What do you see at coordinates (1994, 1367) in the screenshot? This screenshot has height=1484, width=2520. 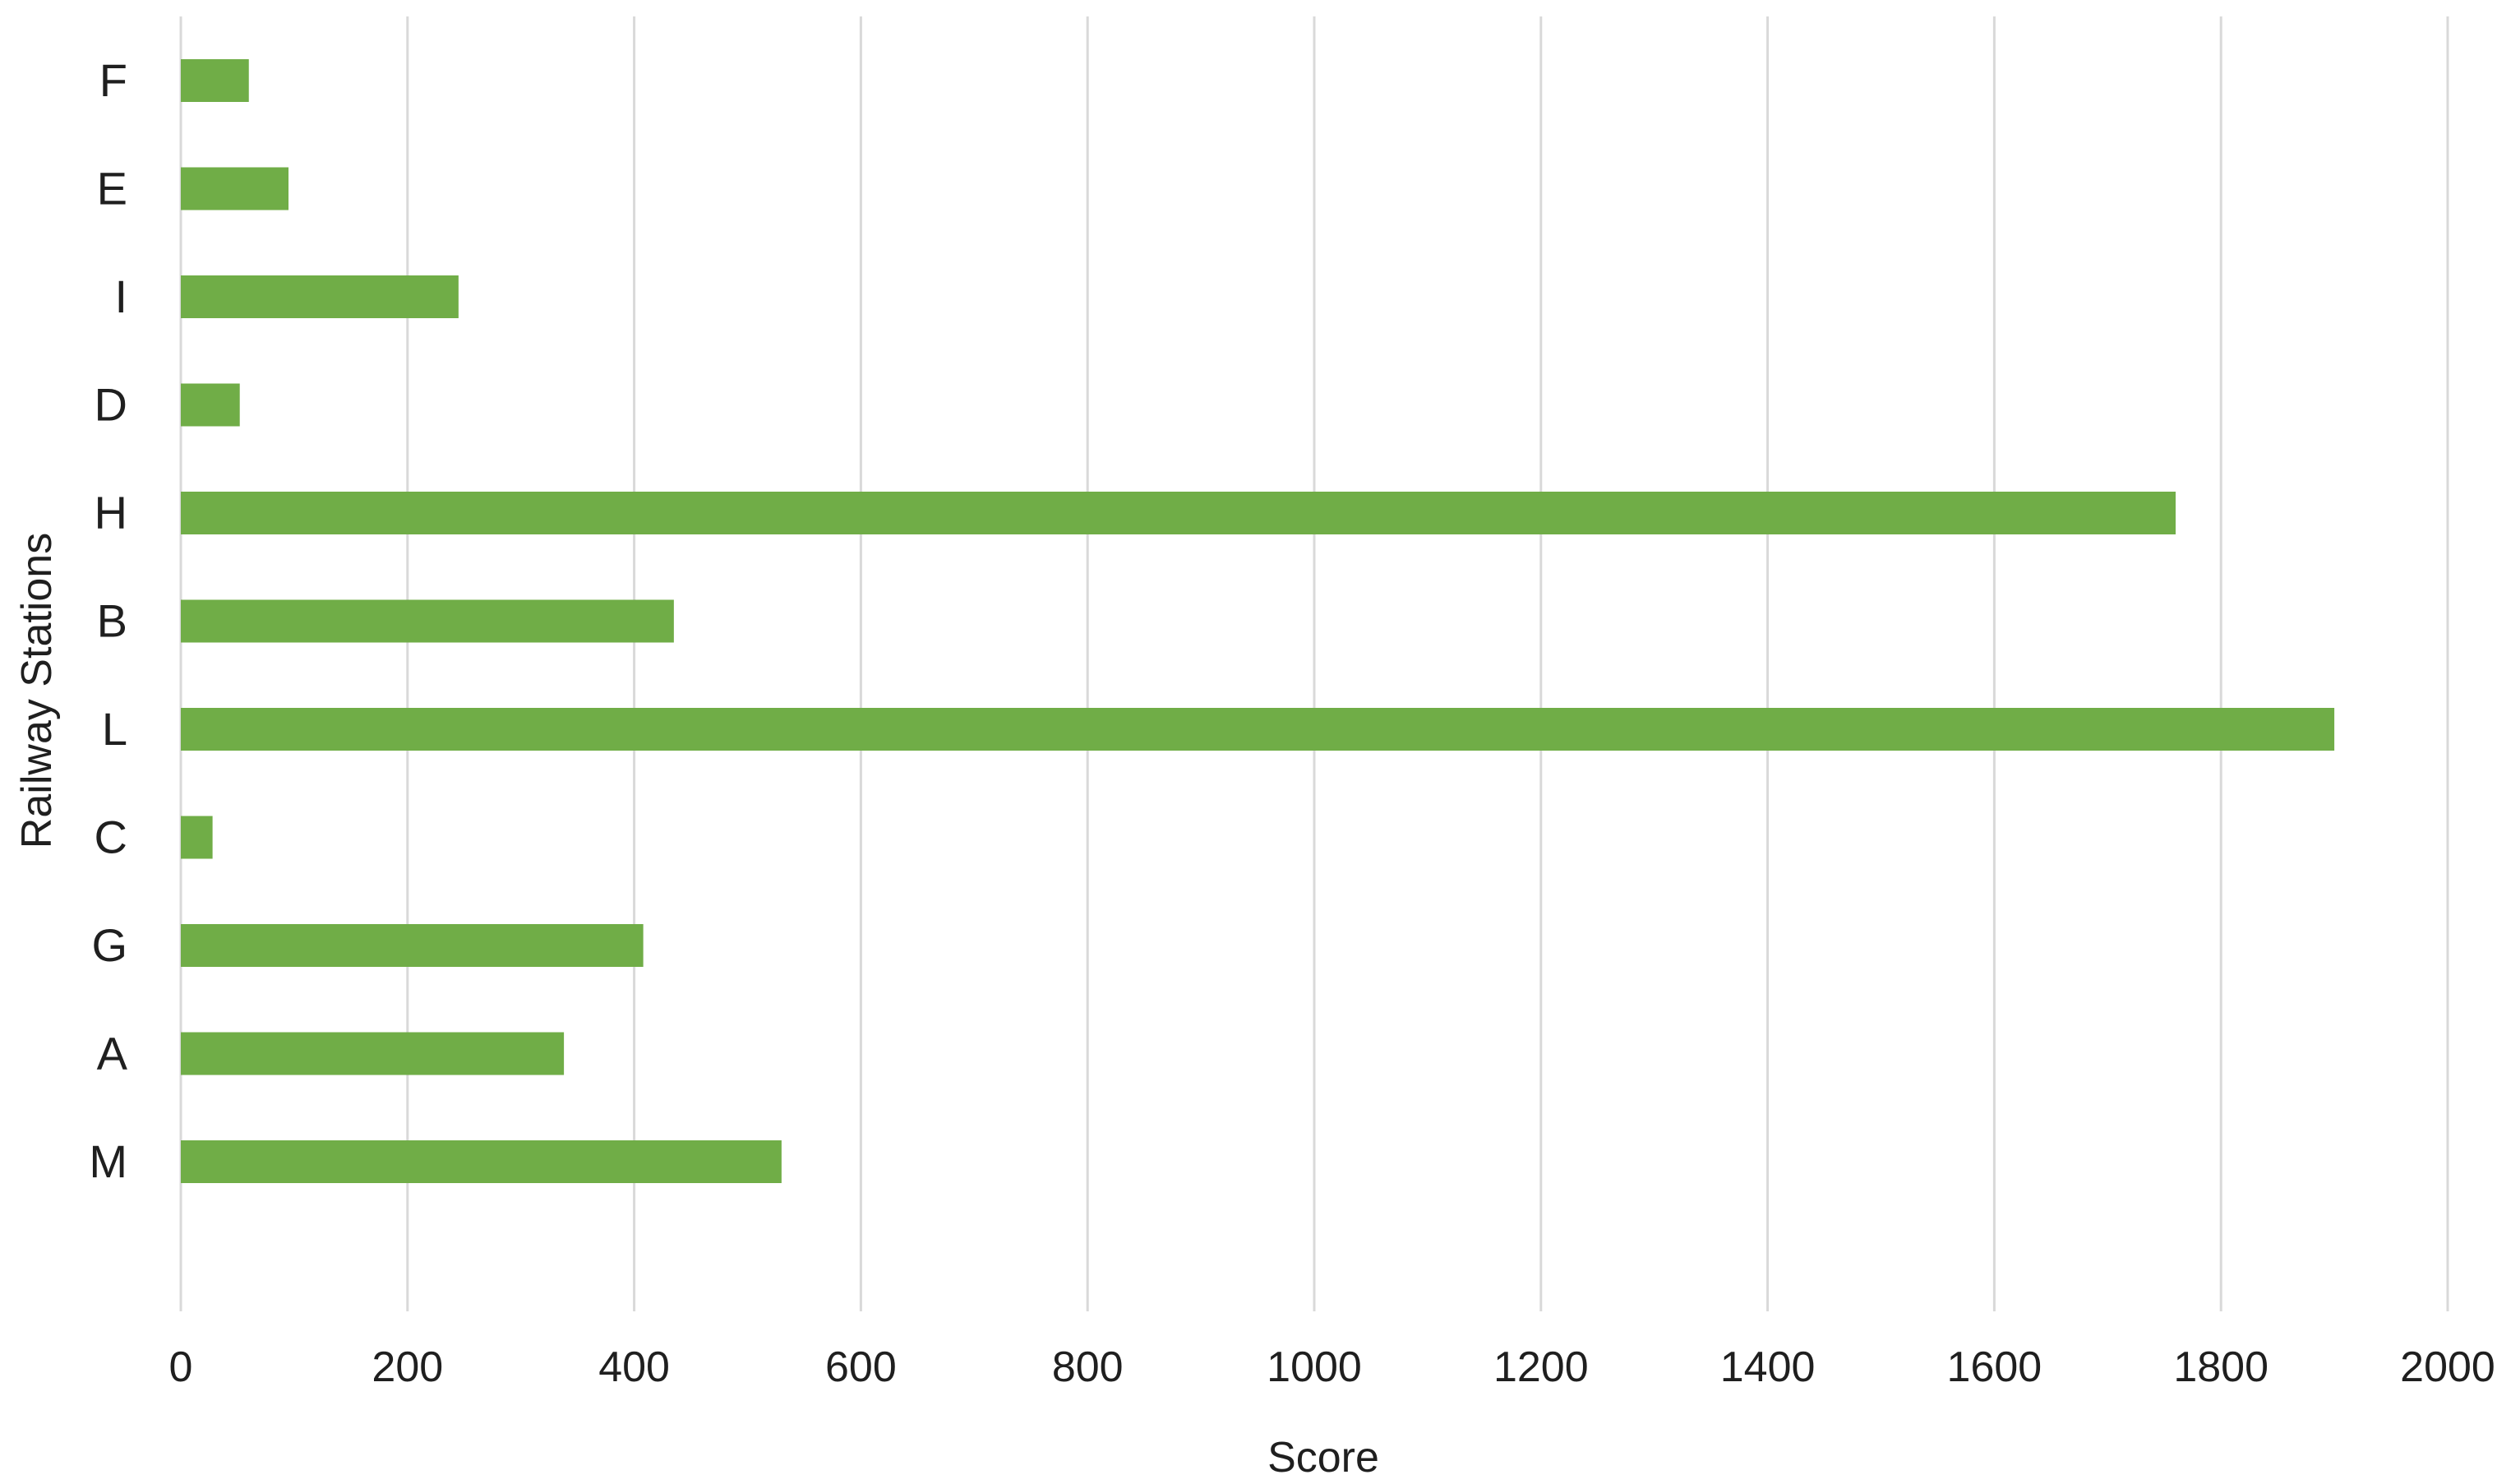 I see `x-tick-label: 1600` at bounding box center [1994, 1367].